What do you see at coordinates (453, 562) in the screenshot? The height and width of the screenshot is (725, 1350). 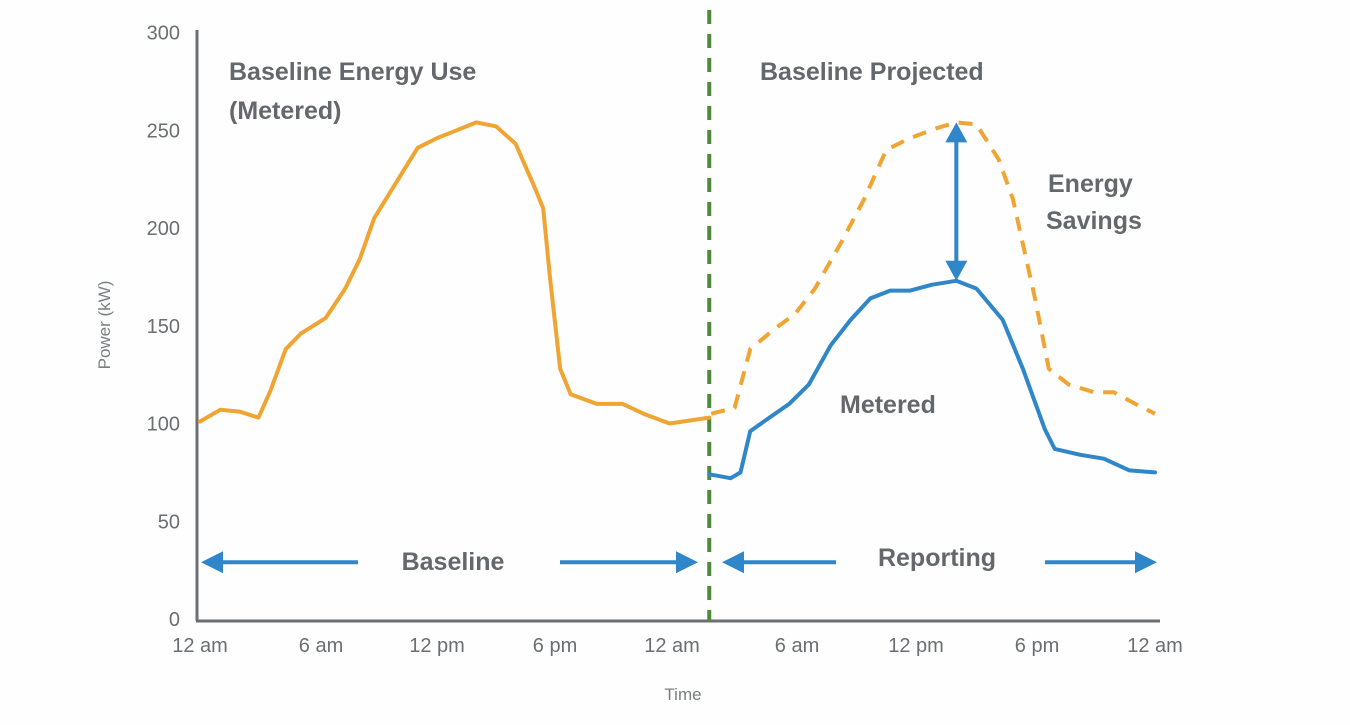 I see `annotation-baseline-period: Baseline` at bounding box center [453, 562].